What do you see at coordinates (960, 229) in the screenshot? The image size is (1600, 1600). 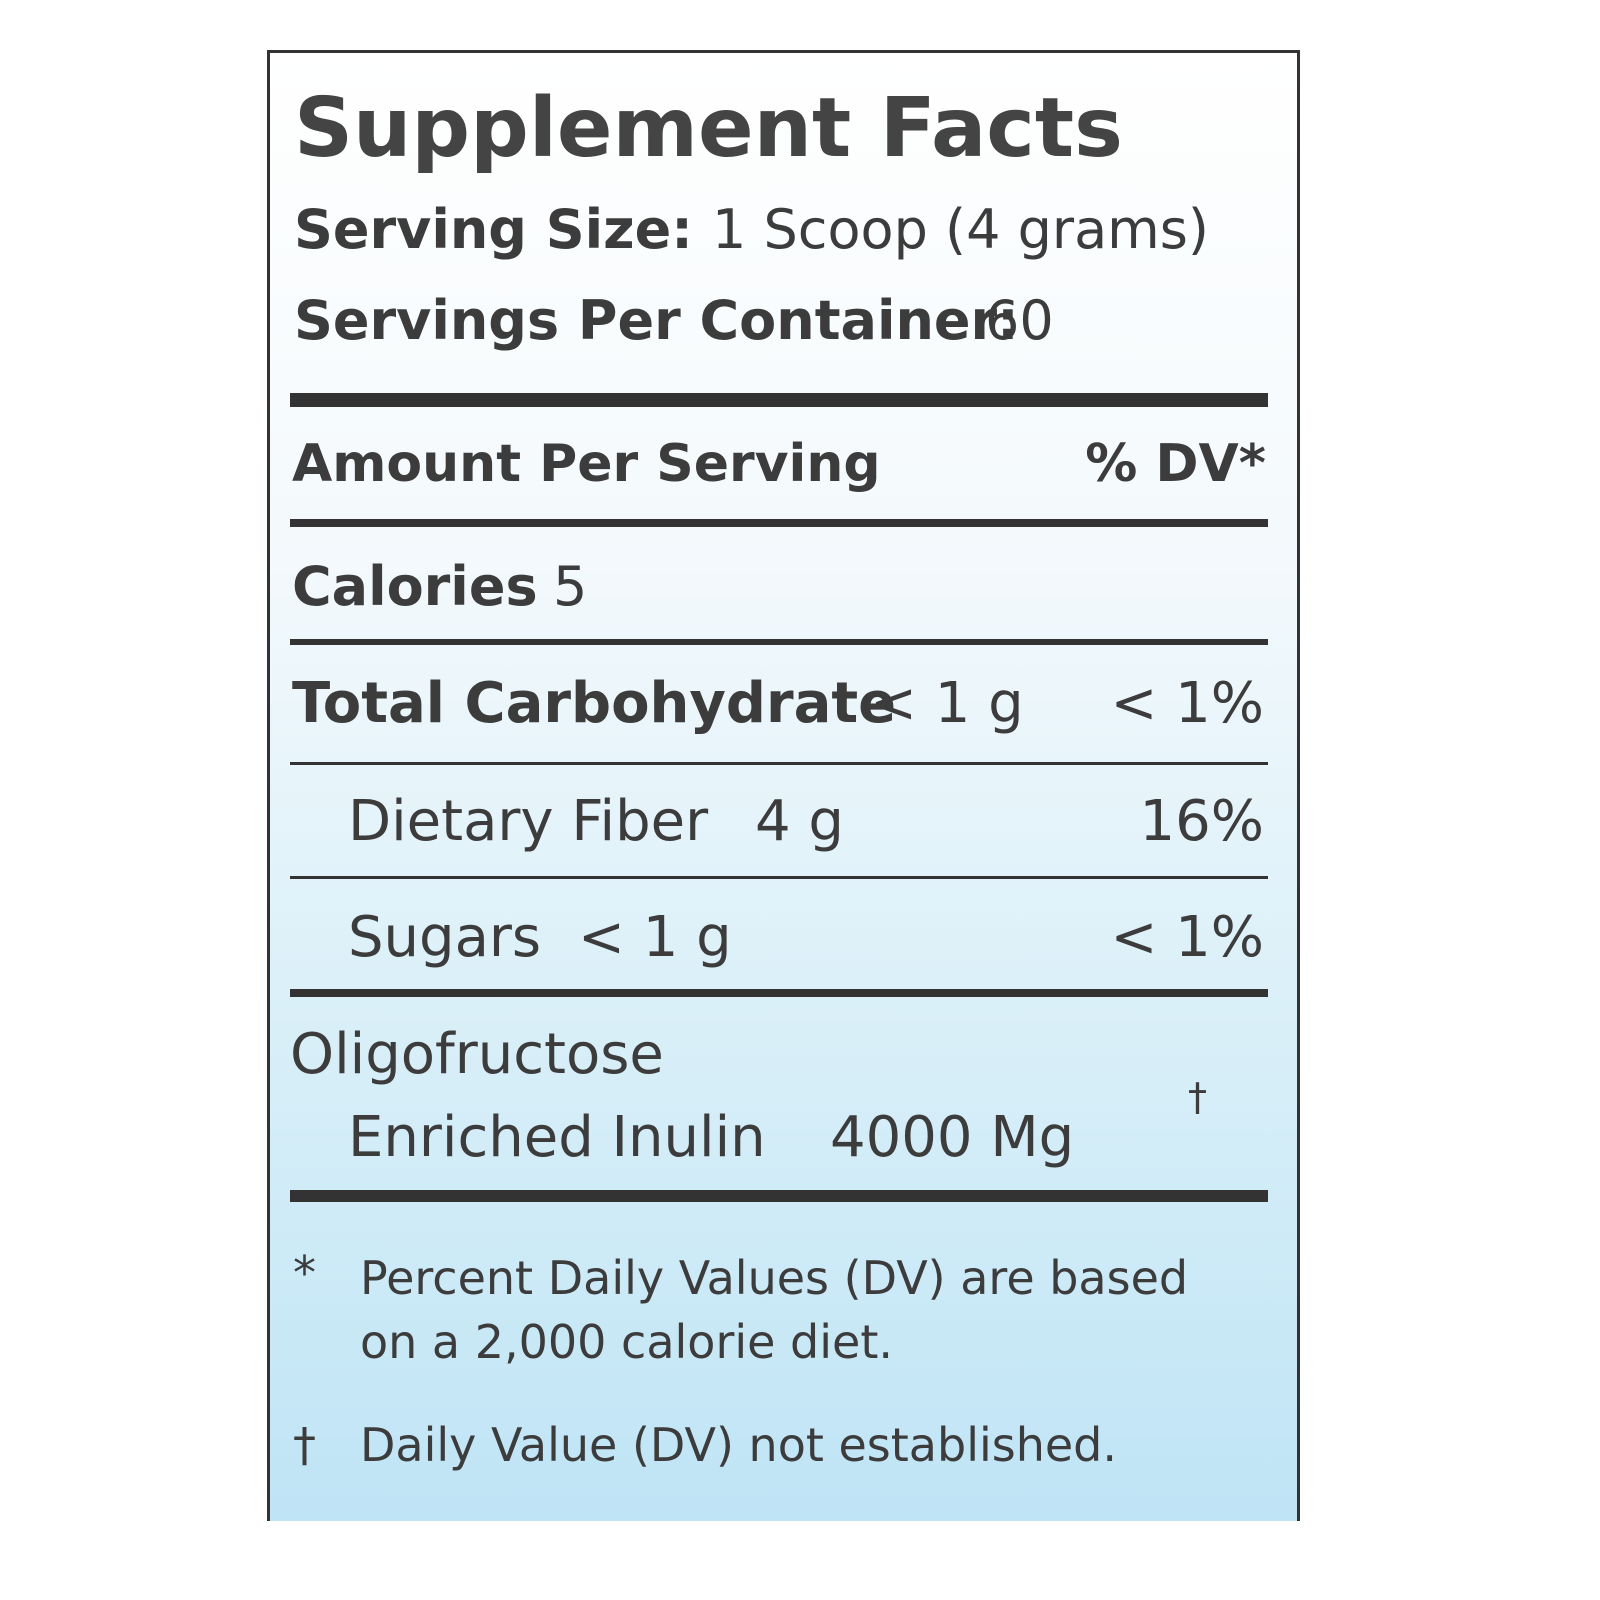 I see `serving-size-value: 1 Scoop (4 grams)` at bounding box center [960, 229].